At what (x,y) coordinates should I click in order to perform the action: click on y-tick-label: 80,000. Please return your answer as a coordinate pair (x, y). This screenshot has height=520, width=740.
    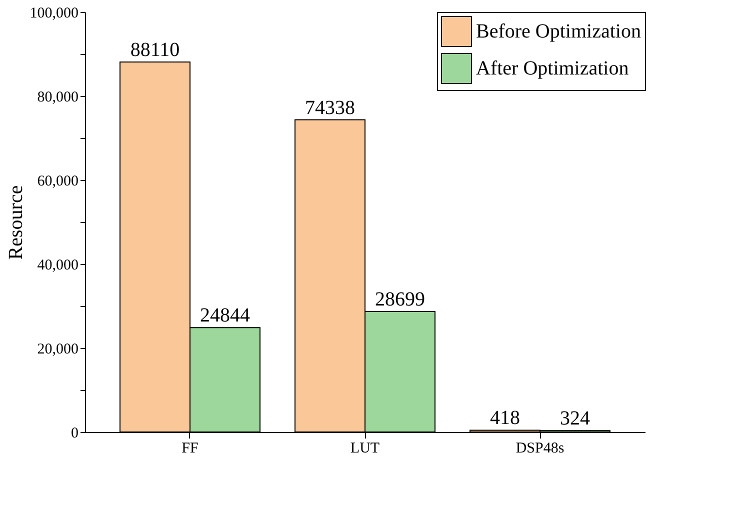
    Looking at the image, I should click on (57, 98).